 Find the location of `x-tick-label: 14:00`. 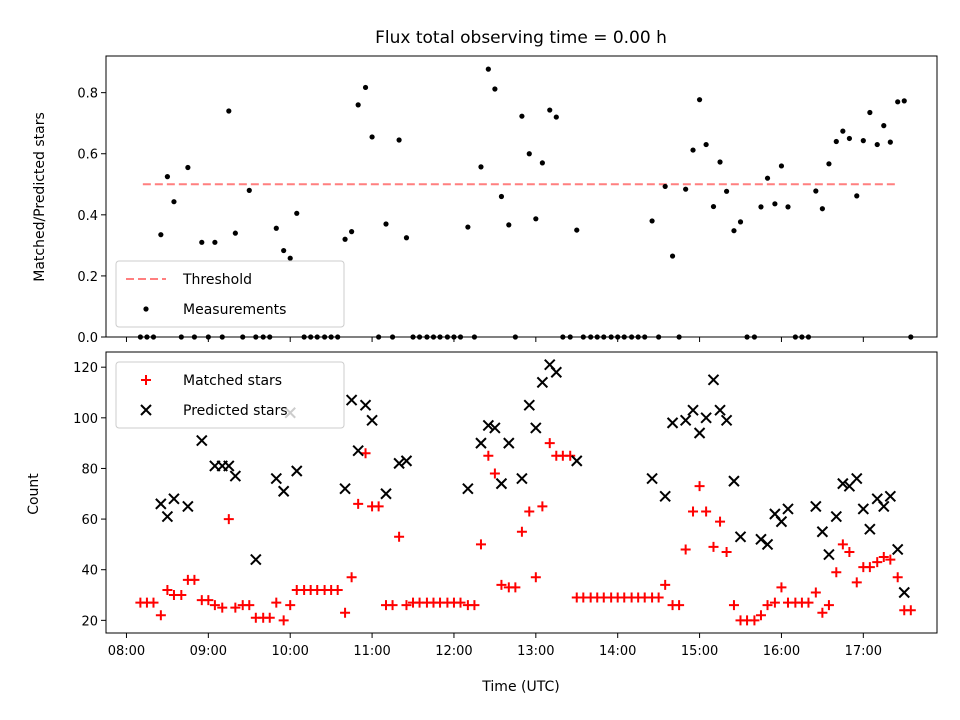

x-tick-label: 14:00 is located at coordinates (617, 651).